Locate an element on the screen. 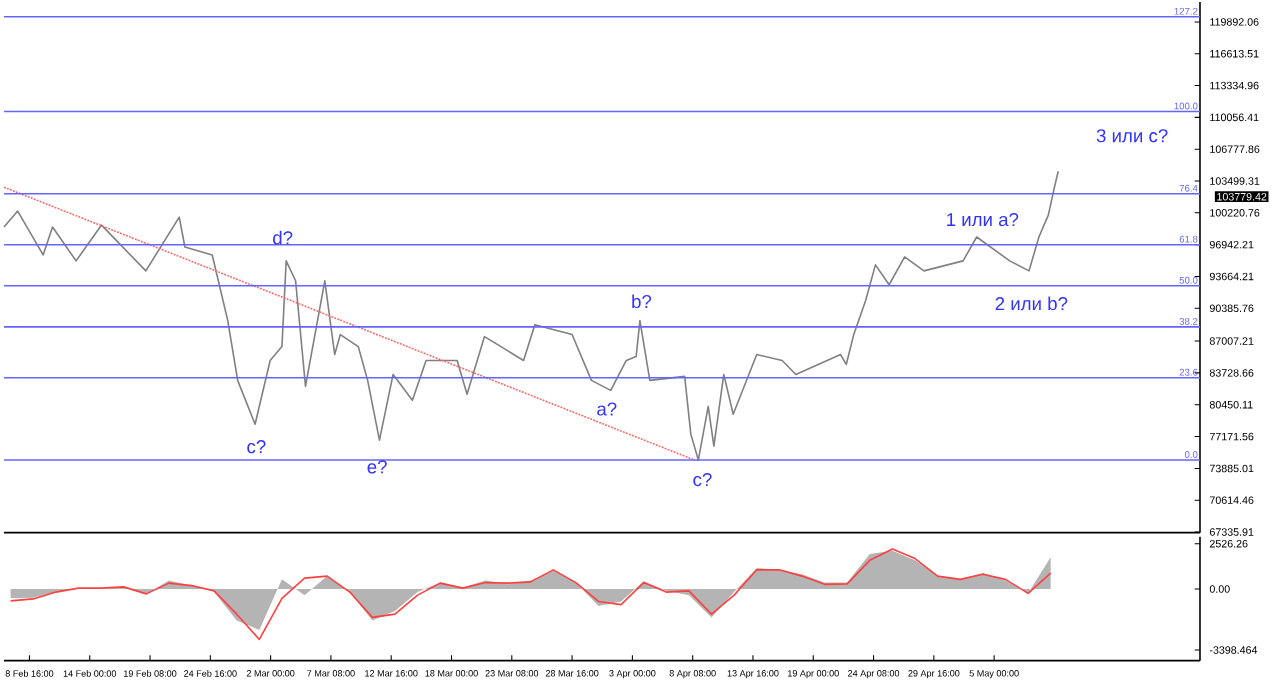 This screenshot has width=1280, height=690. annotation: 2 или b? is located at coordinates (1031, 303).